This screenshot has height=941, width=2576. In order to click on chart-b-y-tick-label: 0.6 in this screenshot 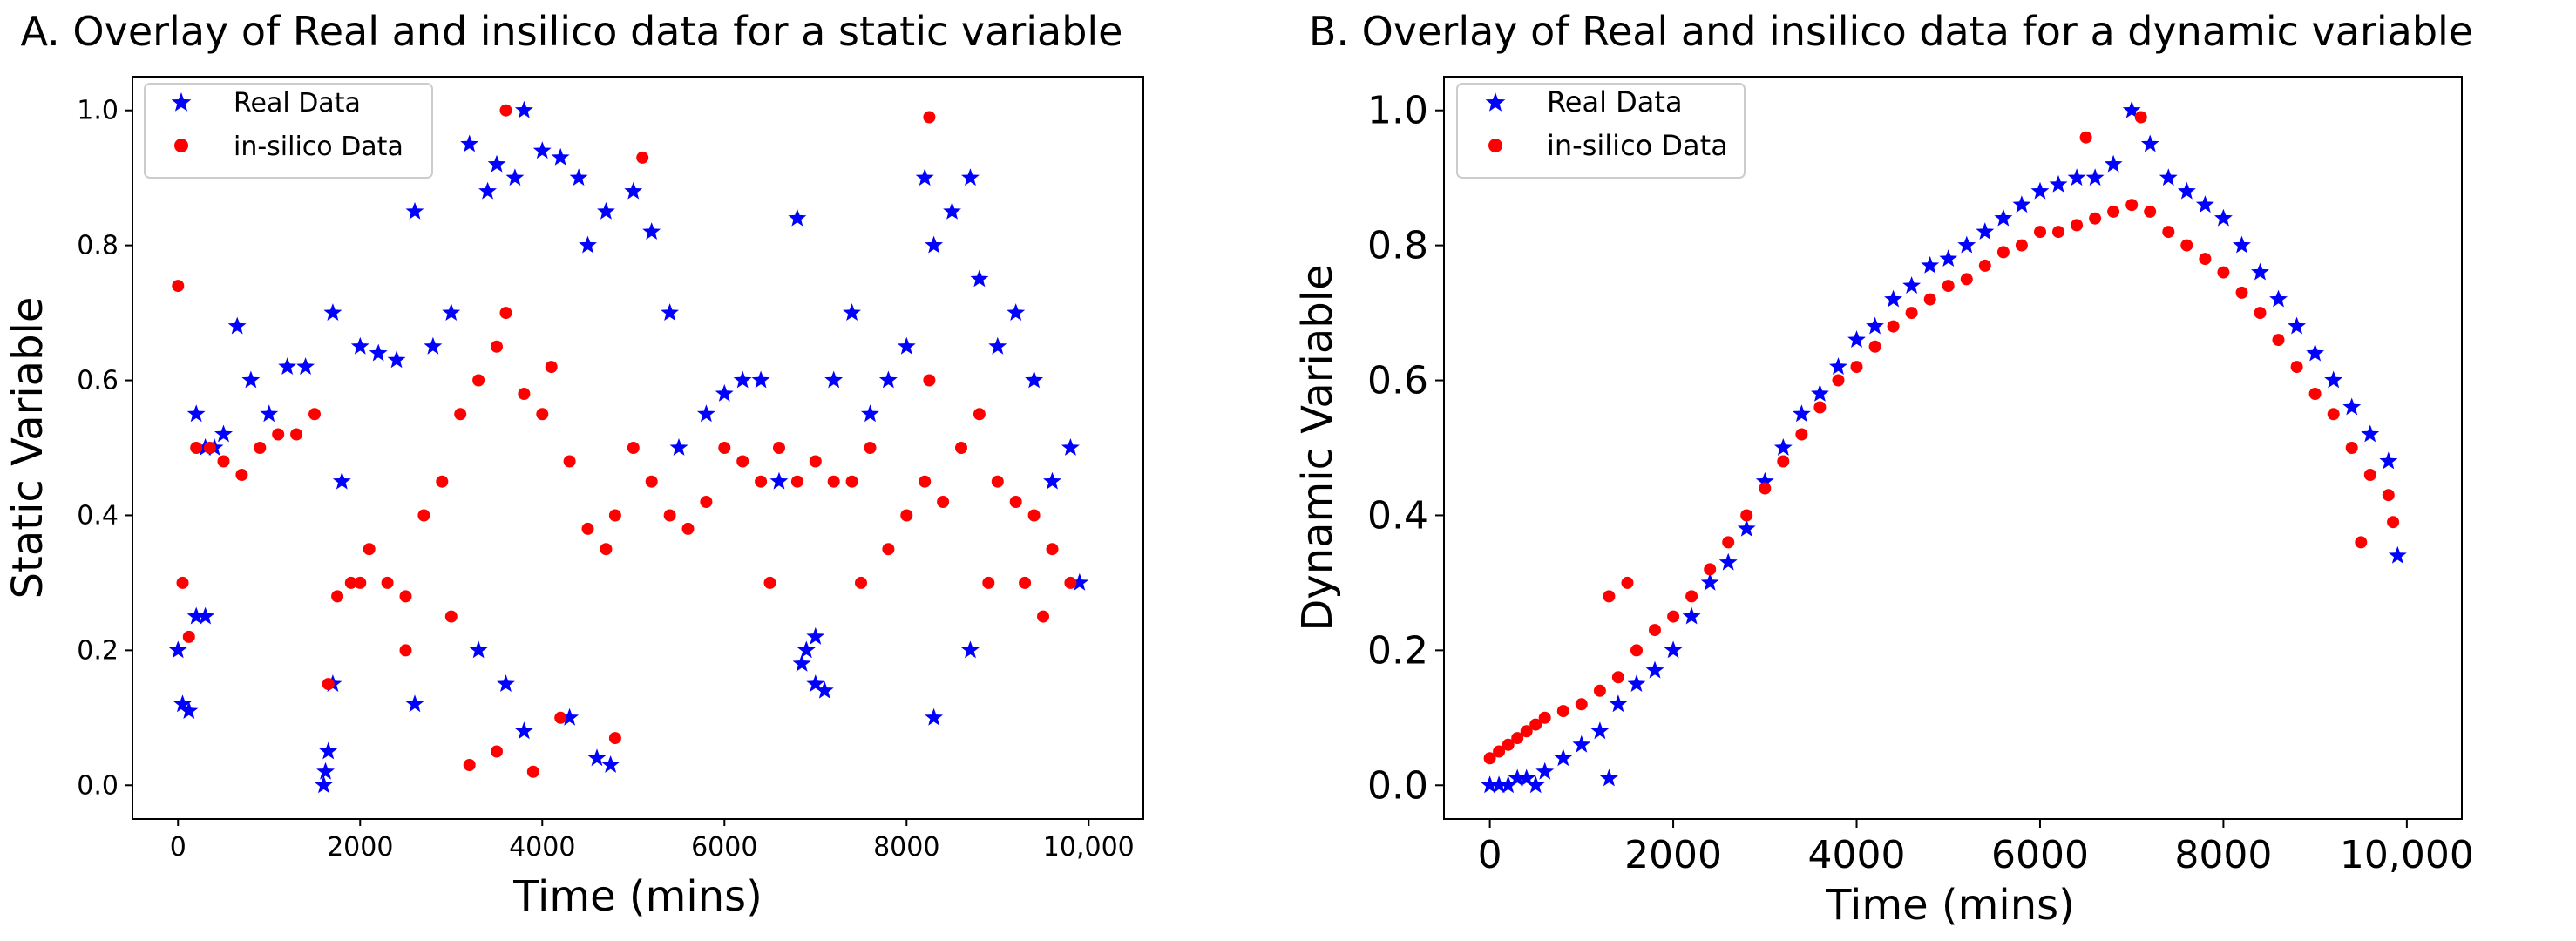, I will do `click(1398, 381)`.